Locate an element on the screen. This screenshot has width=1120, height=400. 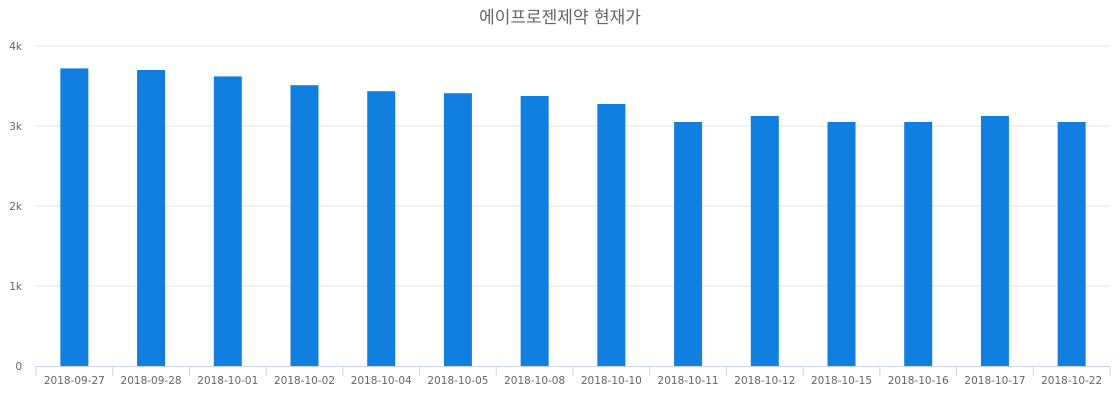
chart-title: 에이프로젠제약 현재가 is located at coordinates (560, 18).